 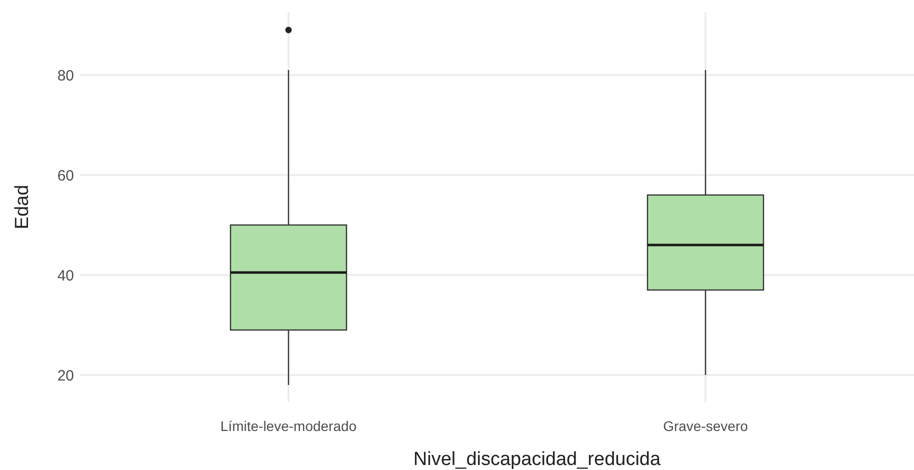 What do you see at coordinates (65, 175) in the screenshot?
I see `y-tick-label: 60` at bounding box center [65, 175].